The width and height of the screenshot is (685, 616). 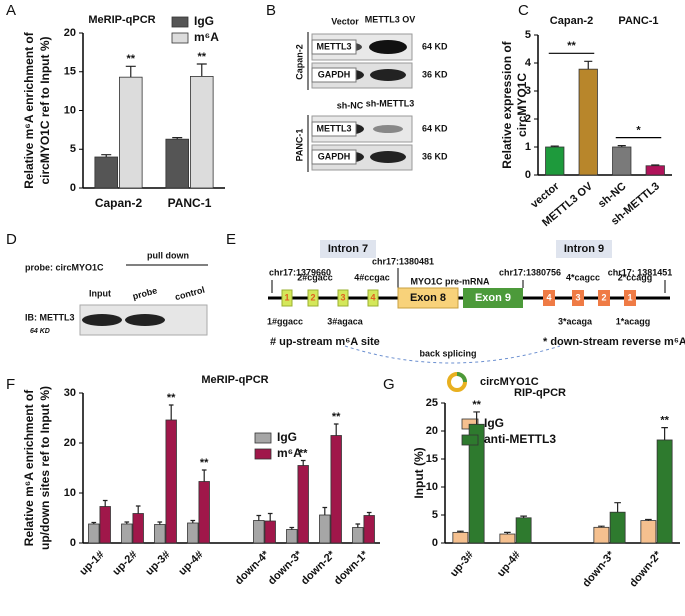 I want to click on site-label: 1#ggacc, so click(x=285, y=321).